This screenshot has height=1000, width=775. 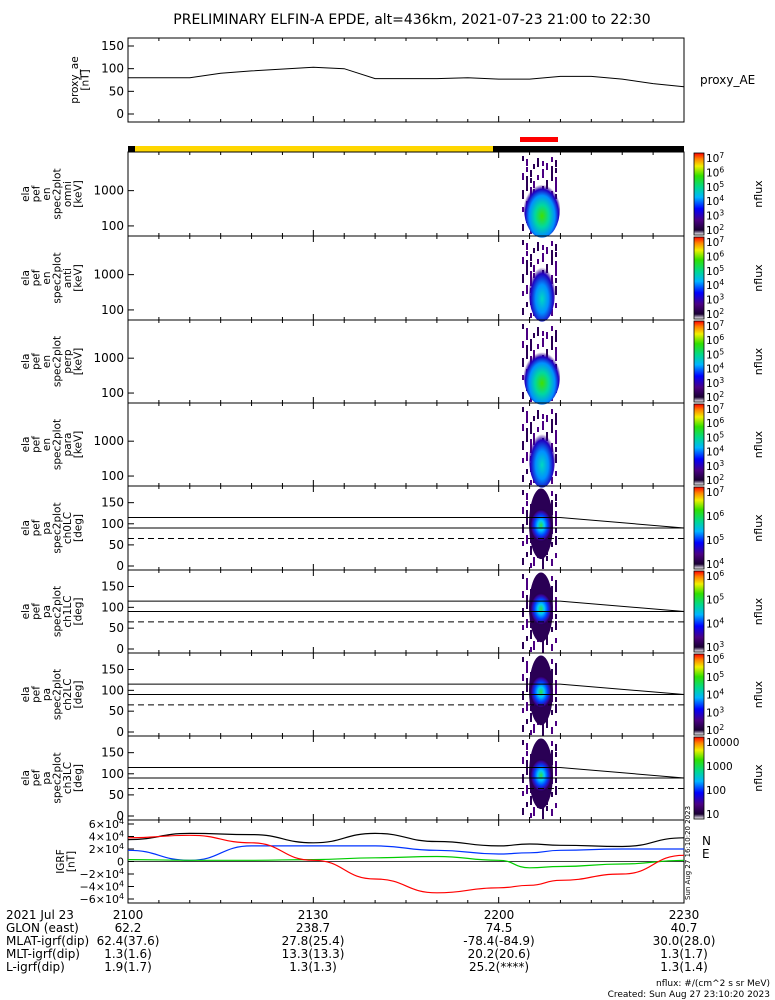 What do you see at coordinates (36, 777) in the screenshot?
I see `ylabel-line: pef` at bounding box center [36, 777].